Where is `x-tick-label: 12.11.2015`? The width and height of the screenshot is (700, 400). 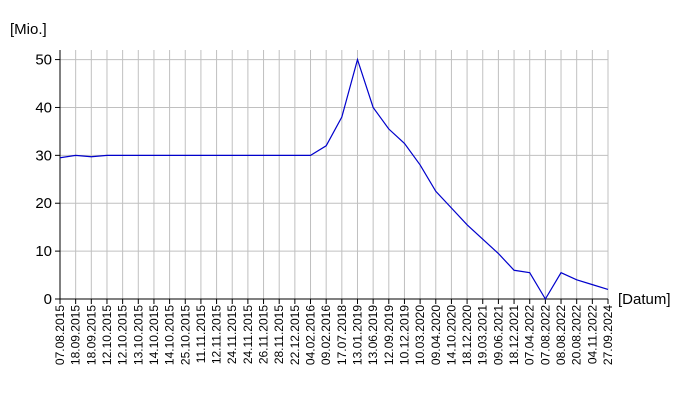
x-tick-label: 12.11.2015 is located at coordinates (217, 334).